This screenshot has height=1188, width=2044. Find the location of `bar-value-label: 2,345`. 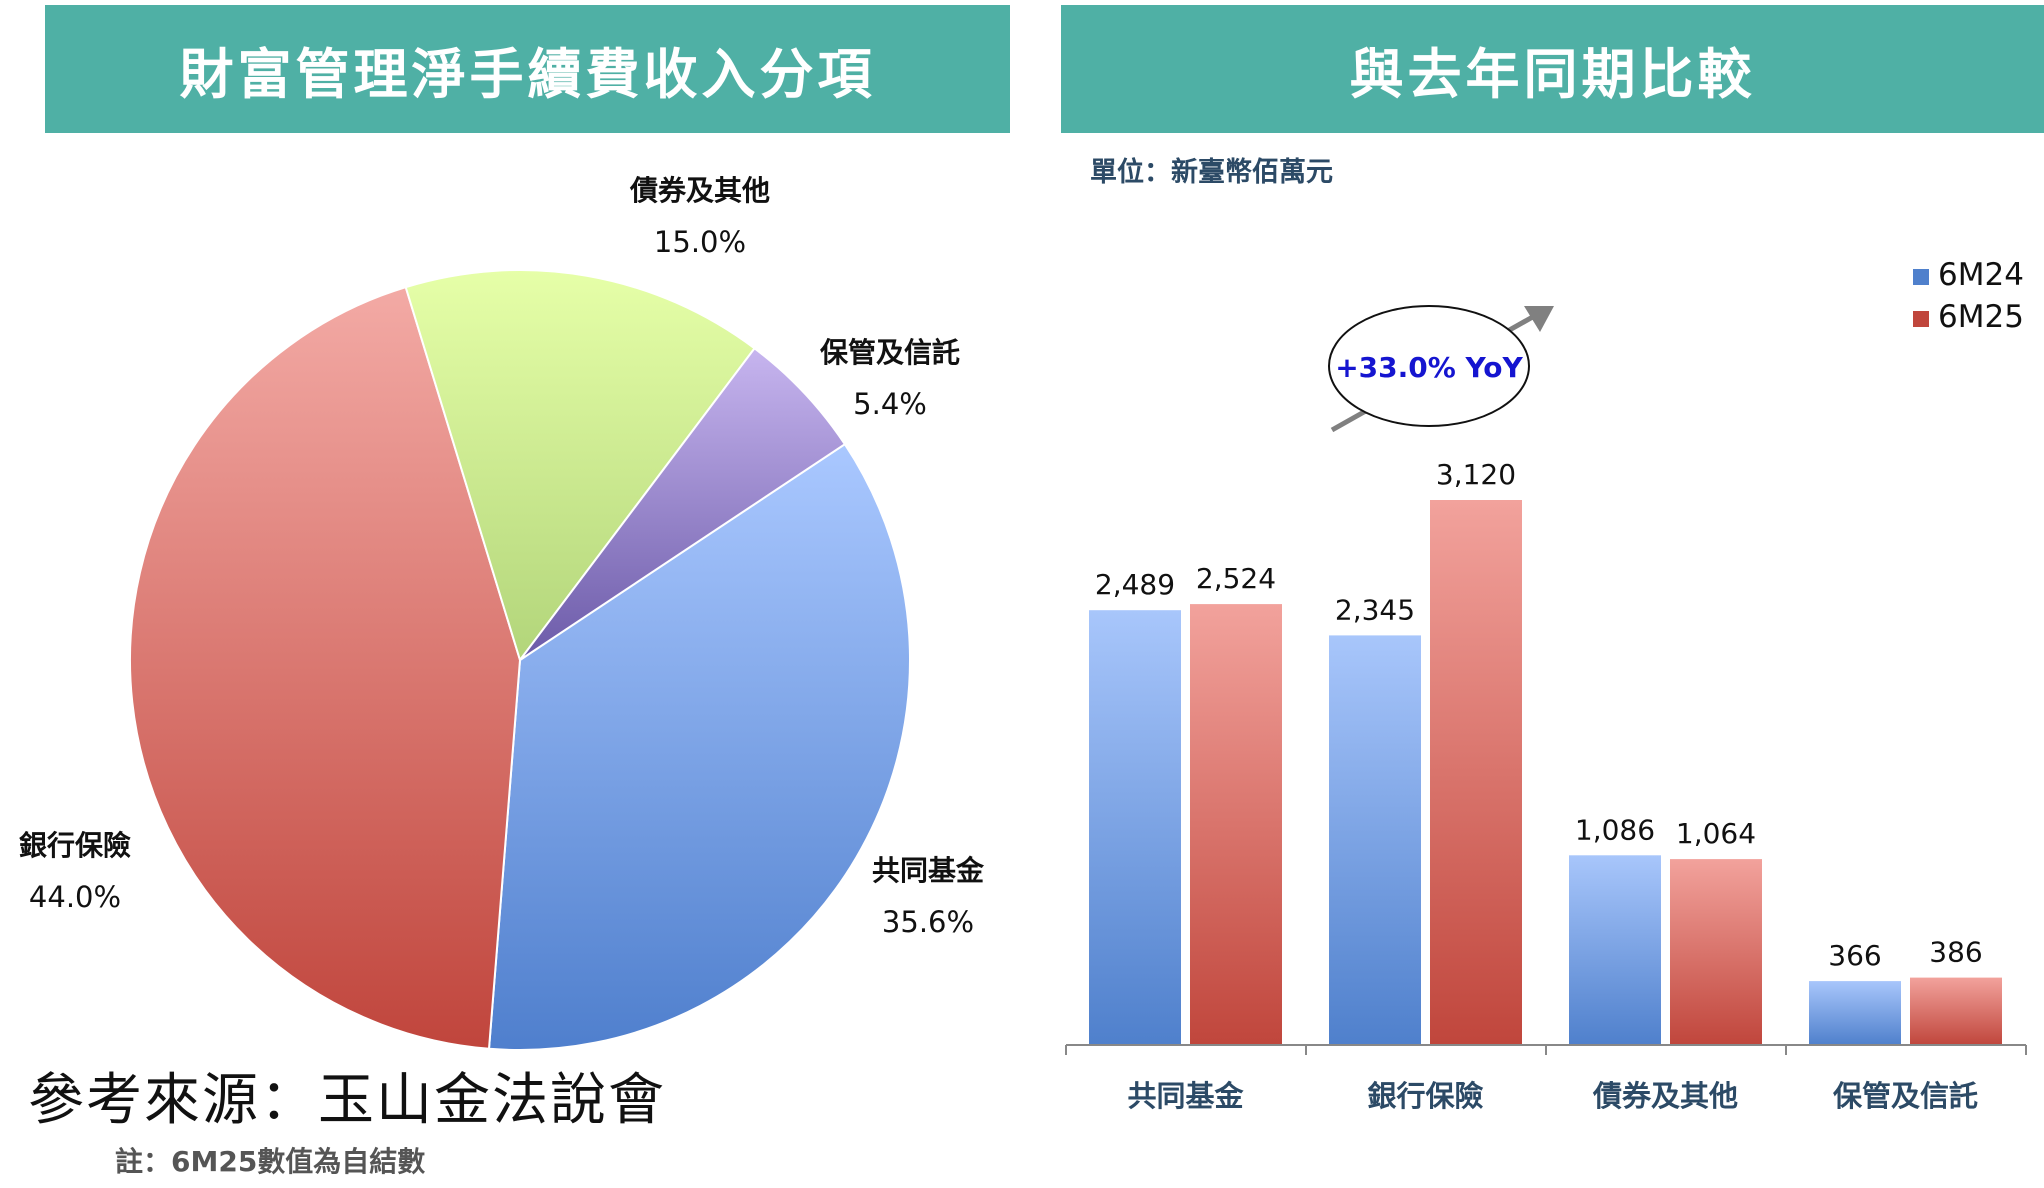

bar-value-label: 2,345 is located at coordinates (1375, 609).